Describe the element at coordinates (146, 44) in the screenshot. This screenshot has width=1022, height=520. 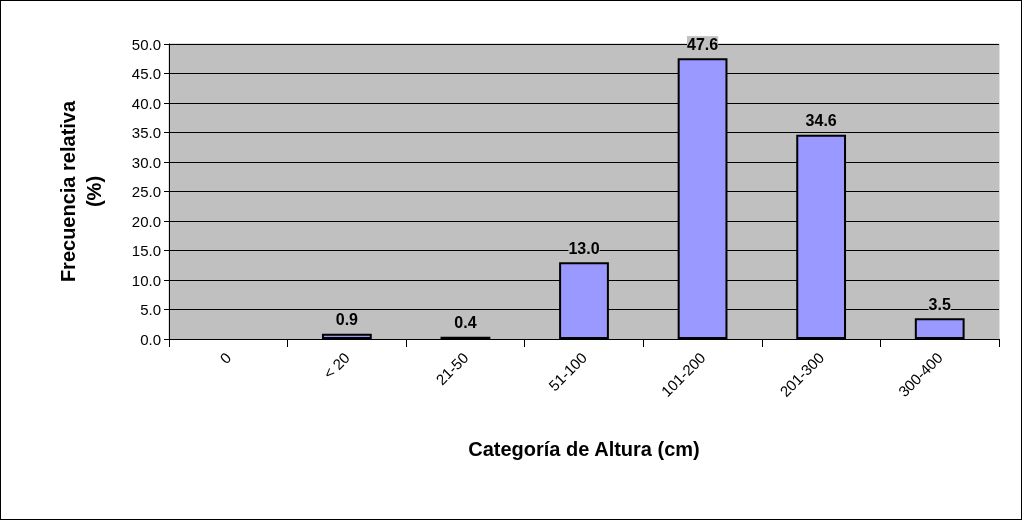
I see `y-tick-label: 50.0` at that location.